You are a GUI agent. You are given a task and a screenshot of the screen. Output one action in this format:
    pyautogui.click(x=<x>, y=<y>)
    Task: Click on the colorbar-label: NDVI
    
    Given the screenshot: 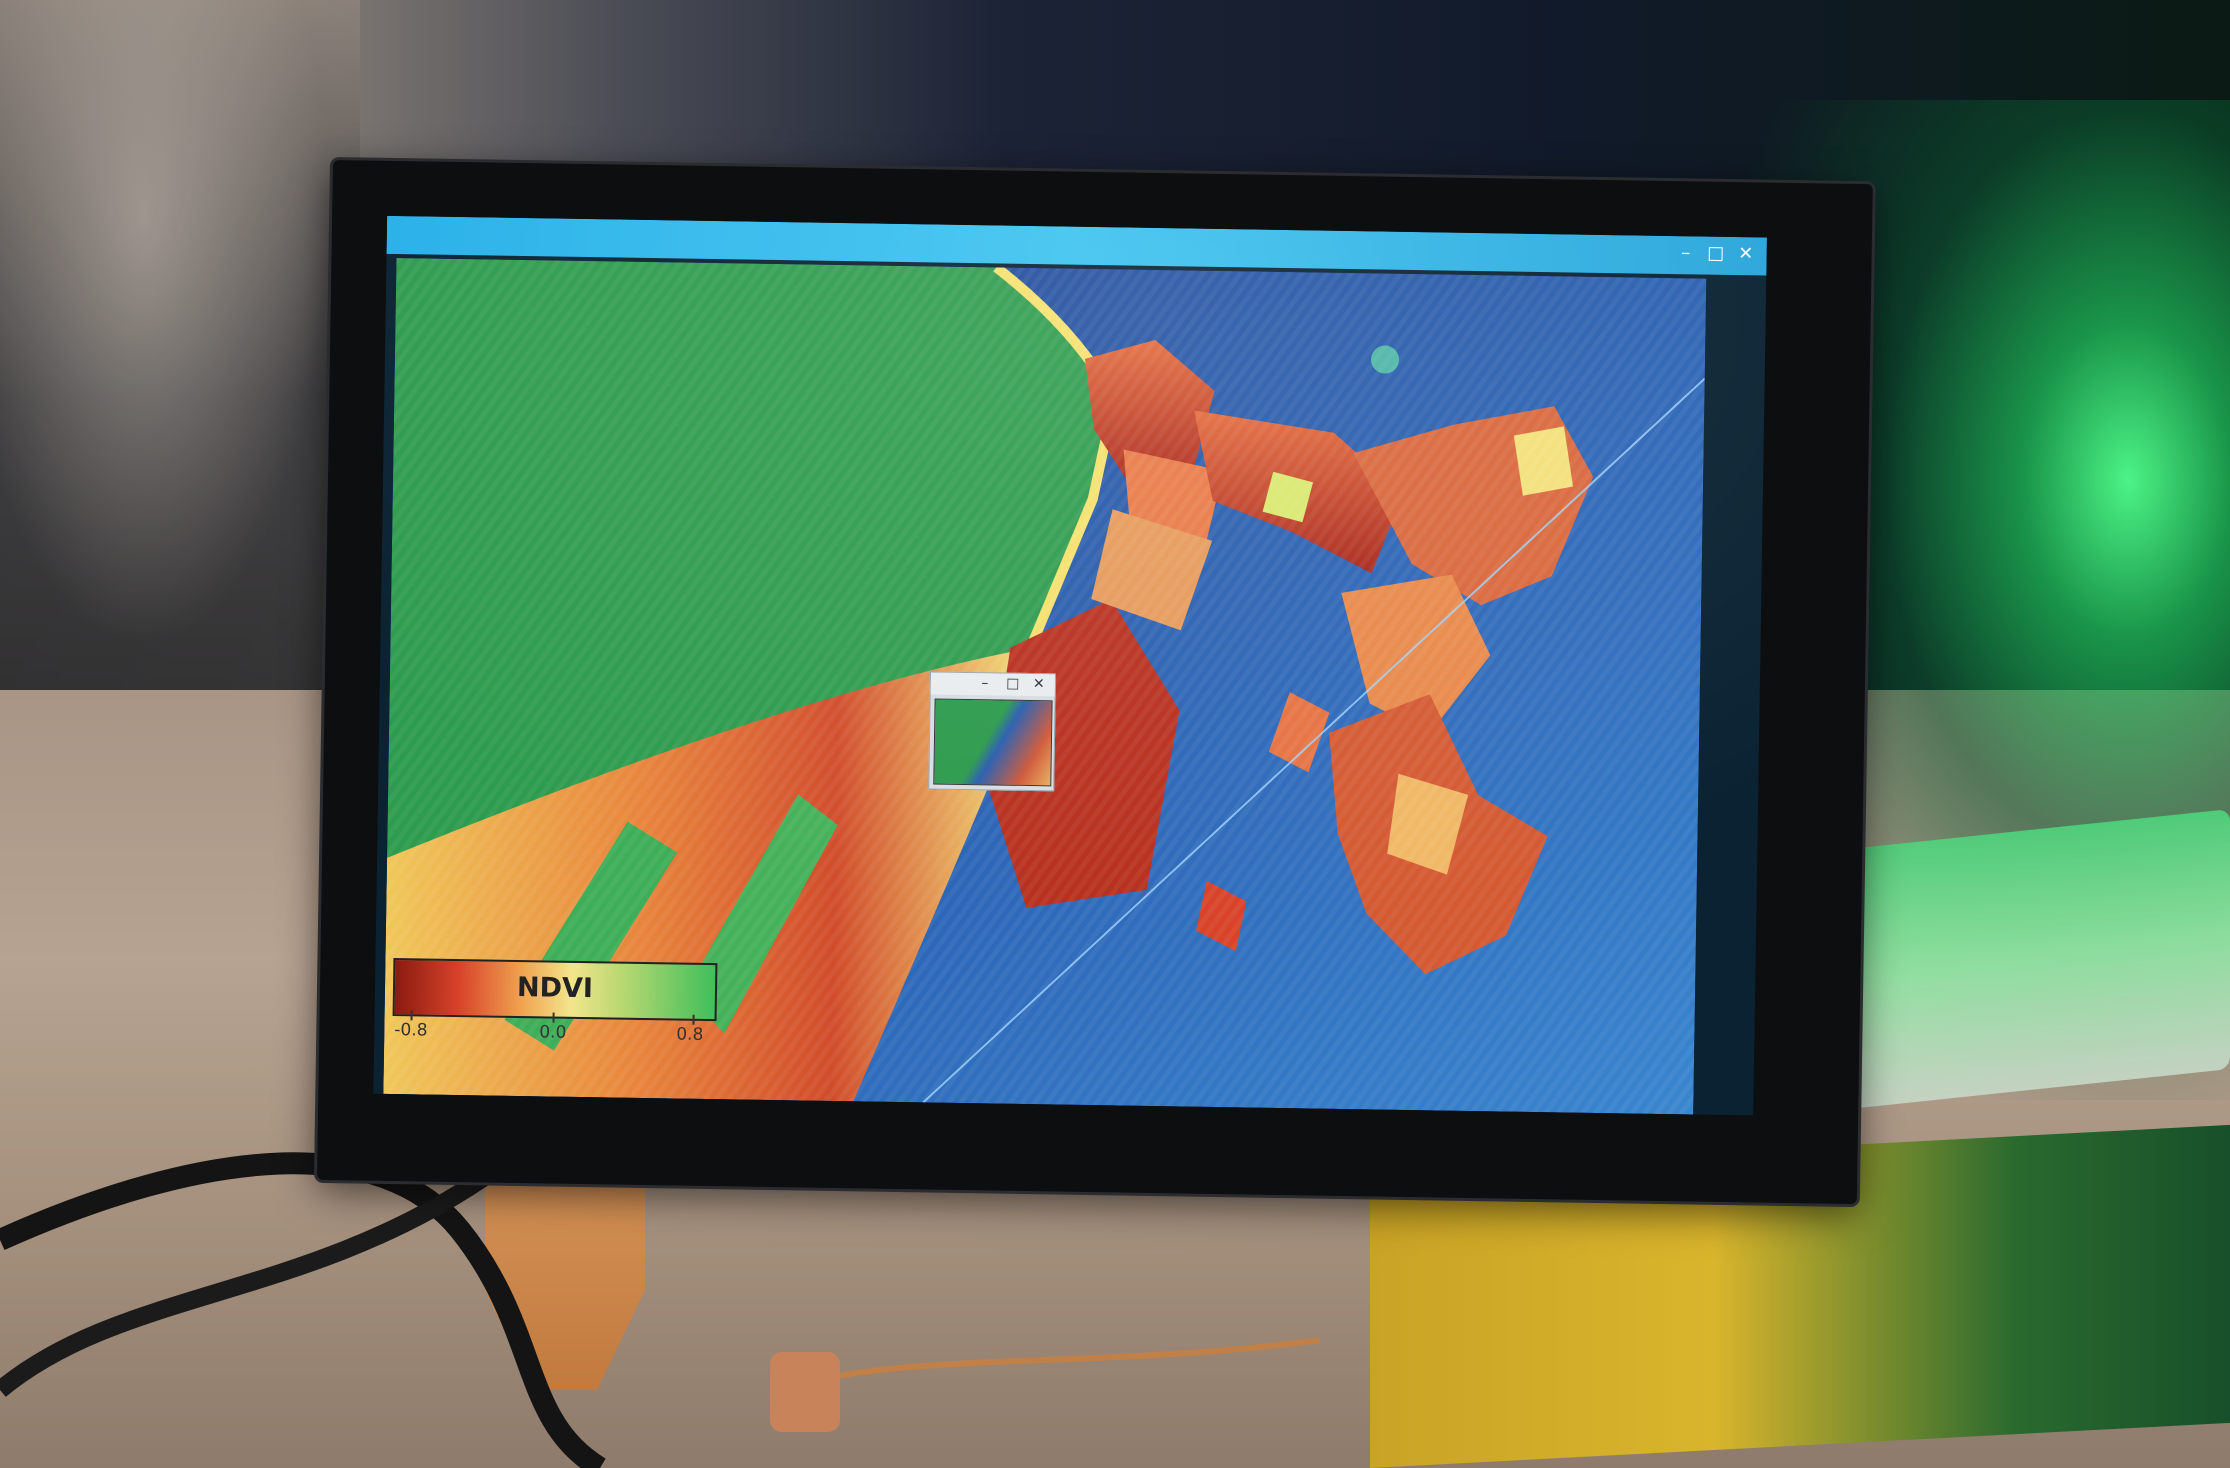 What is the action you would take?
    pyautogui.click(x=555, y=988)
    